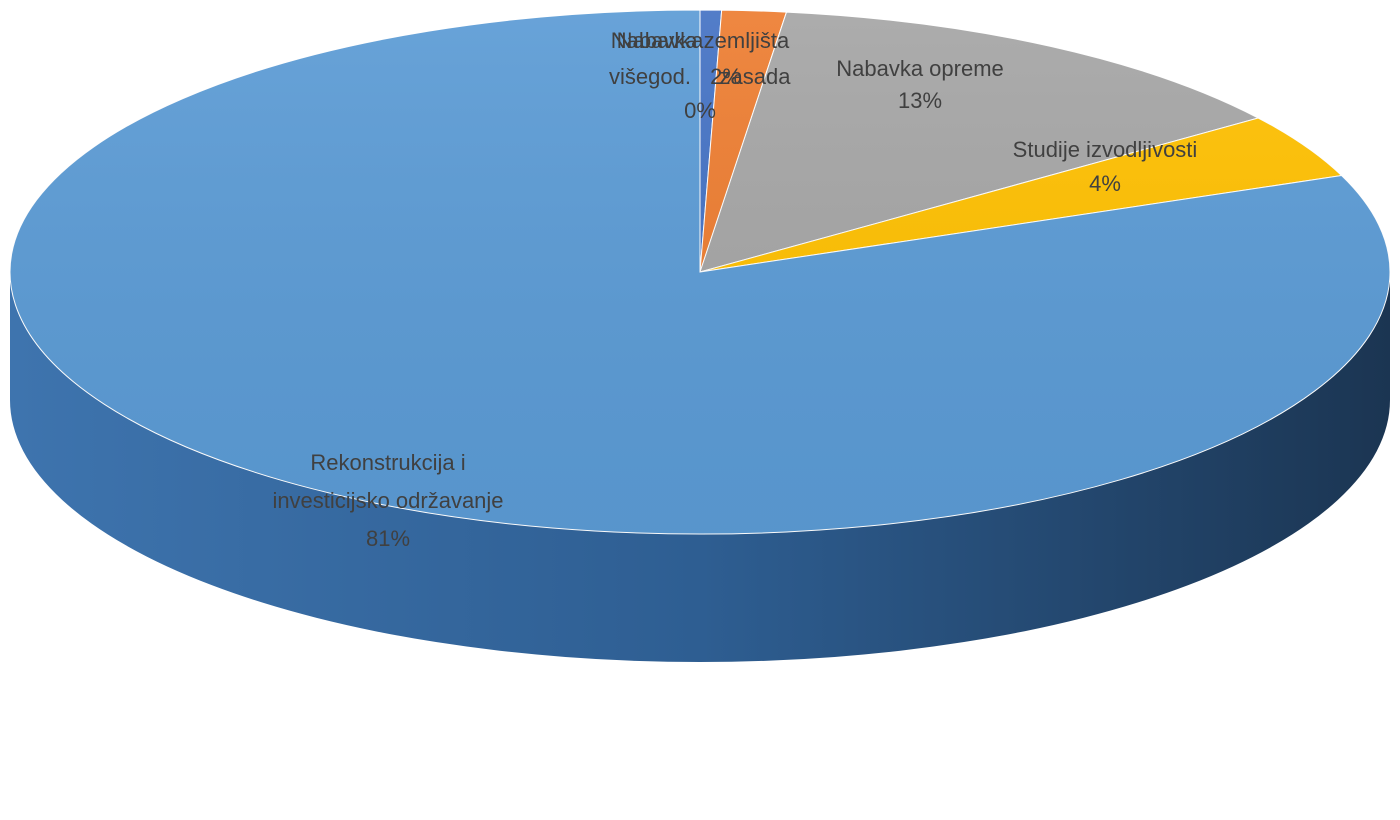  Describe the element at coordinates (387, 462) in the screenshot. I see `slice-label-5-line-1: Rekonstrukcija i` at that location.